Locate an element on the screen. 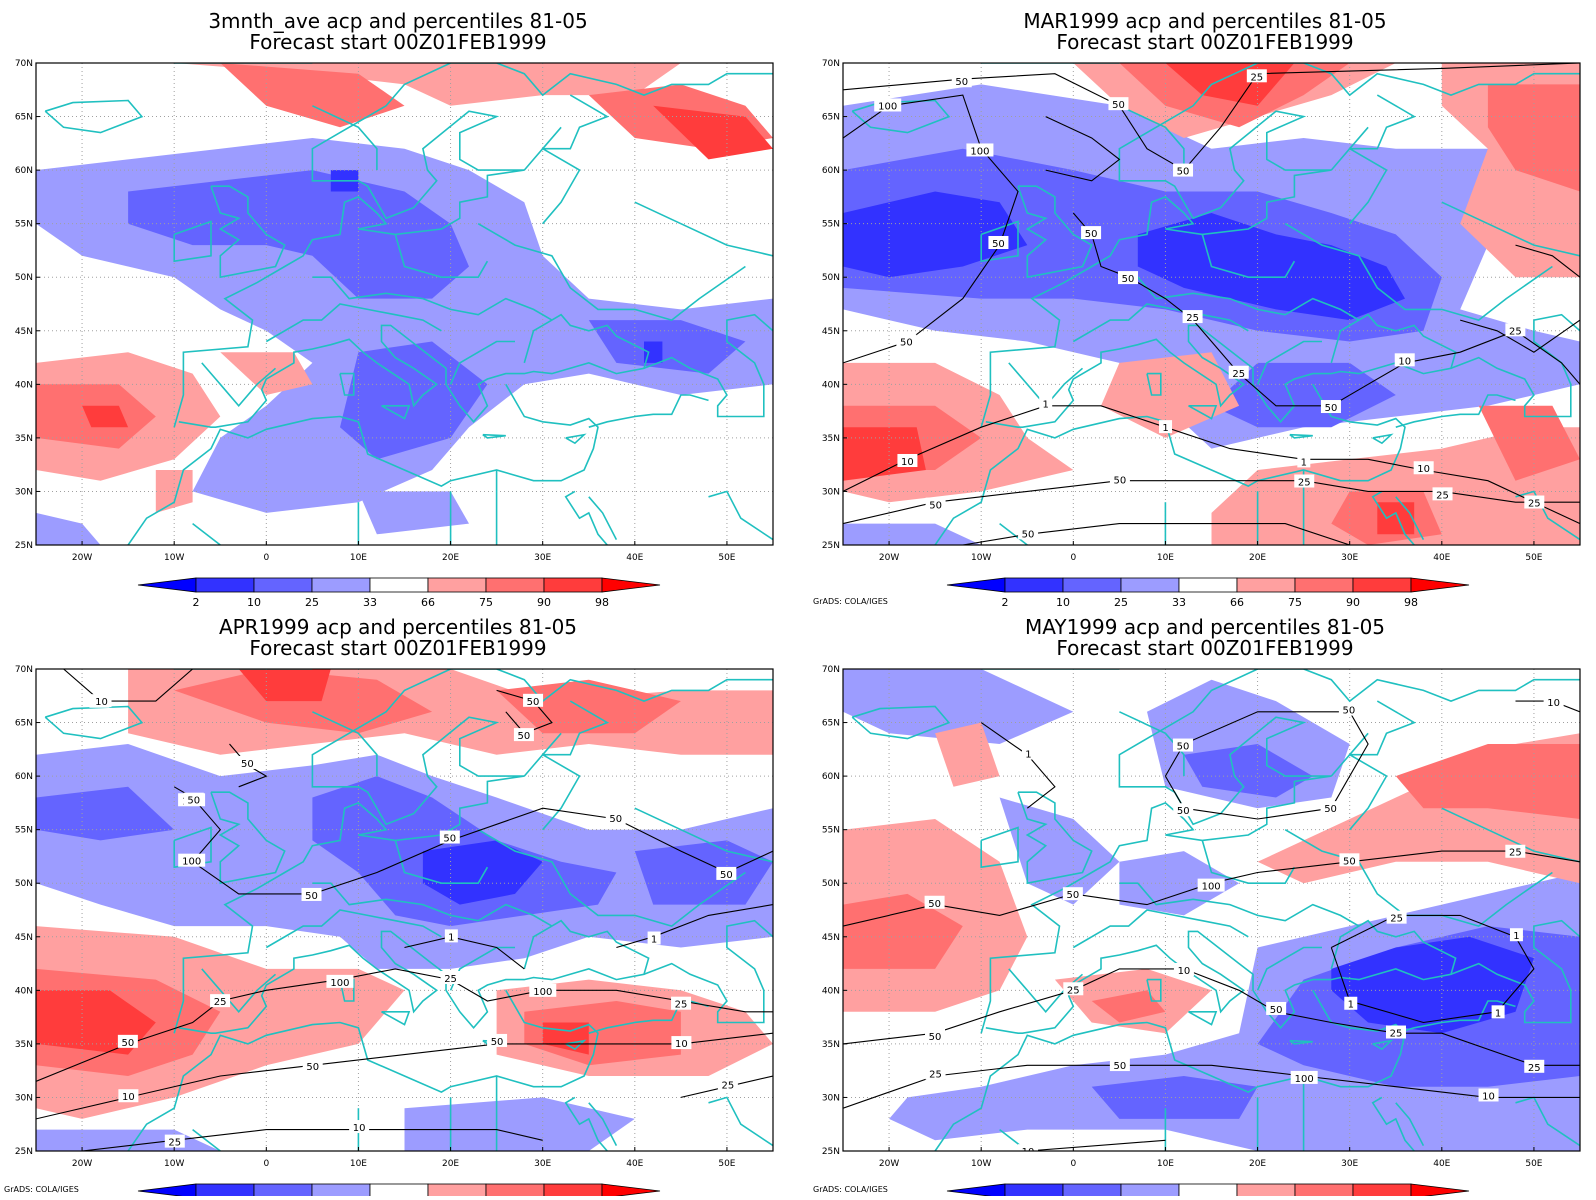 This screenshot has width=1596, height=1200. lat-tick-label: 30N is located at coordinates (831, 1098).